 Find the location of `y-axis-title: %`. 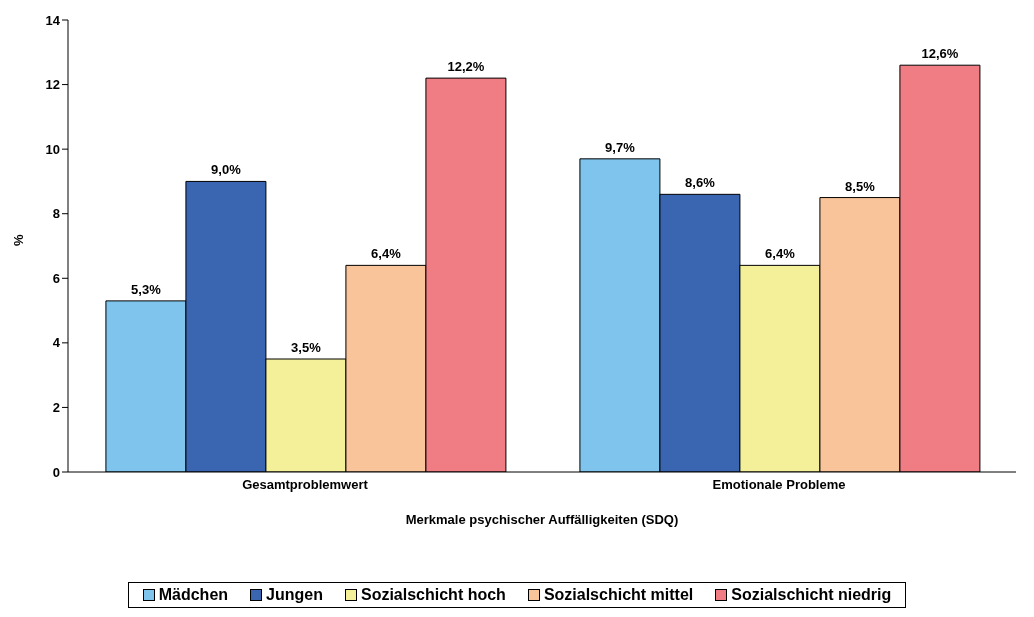

y-axis-title: % is located at coordinates (18, 240).